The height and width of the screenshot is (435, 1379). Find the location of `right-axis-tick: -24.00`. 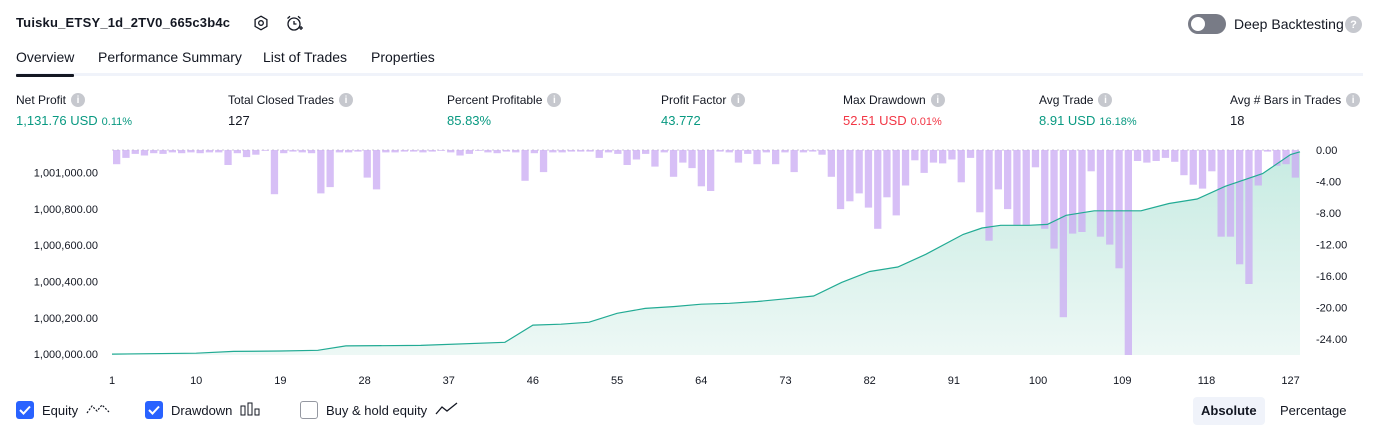

right-axis-tick: -24.00 is located at coordinates (1331, 340).